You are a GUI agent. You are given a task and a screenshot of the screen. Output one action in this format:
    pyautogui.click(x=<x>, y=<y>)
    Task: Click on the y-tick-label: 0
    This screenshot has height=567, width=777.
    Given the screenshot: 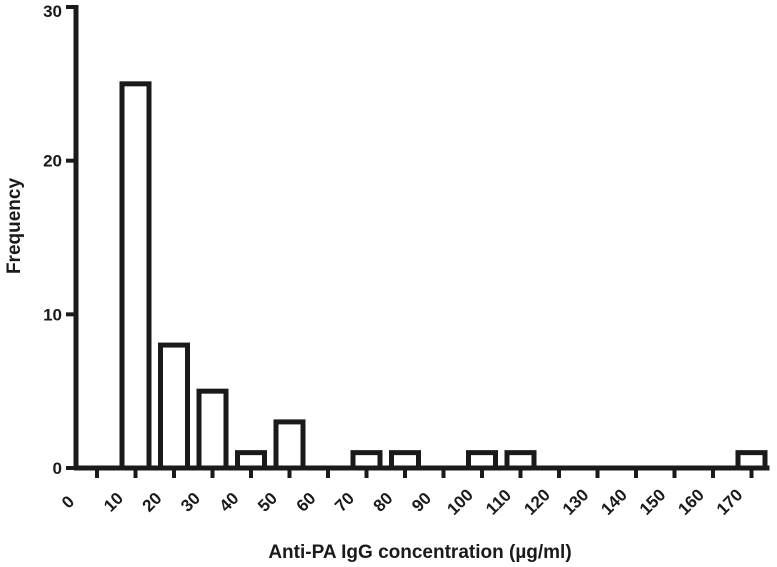 What is the action you would take?
    pyautogui.click(x=57, y=468)
    